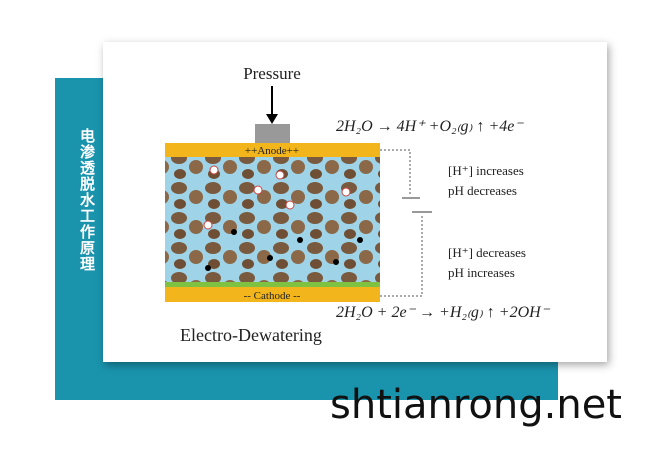  Describe the element at coordinates (272, 284) in the screenshot. I see `green-strip` at that location.